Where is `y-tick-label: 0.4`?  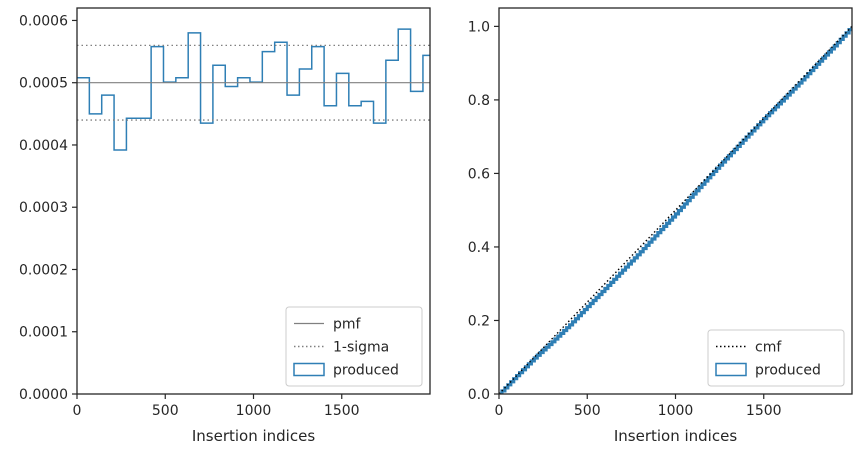
y-tick-label: 0.4 is located at coordinates (479, 248).